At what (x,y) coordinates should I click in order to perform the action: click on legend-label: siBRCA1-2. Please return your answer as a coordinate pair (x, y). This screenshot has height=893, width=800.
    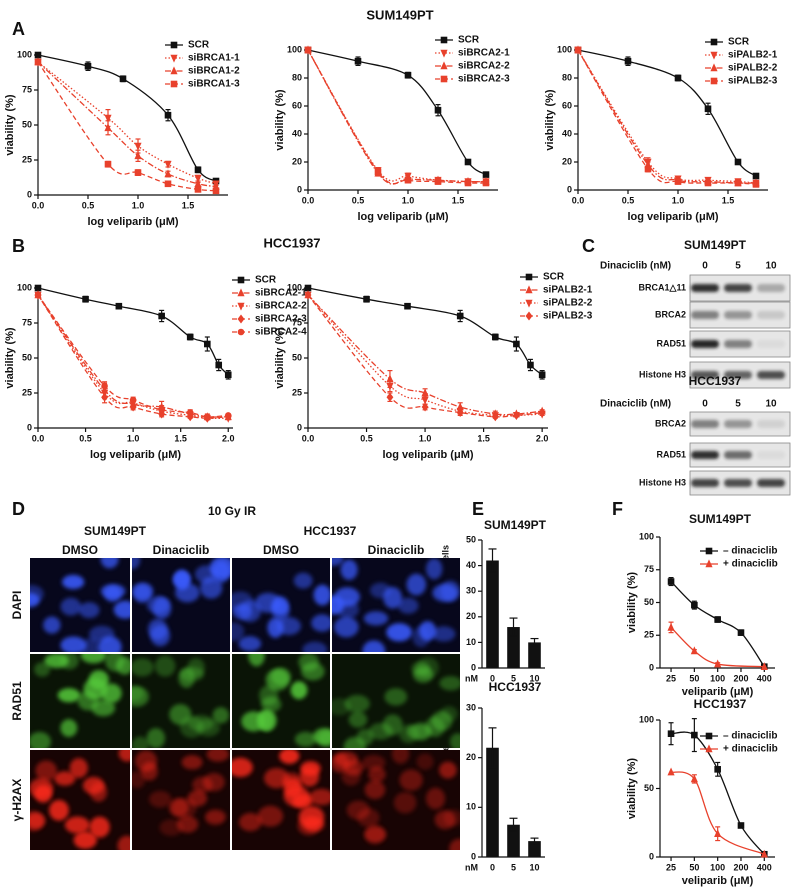
    Looking at the image, I should click on (214, 71).